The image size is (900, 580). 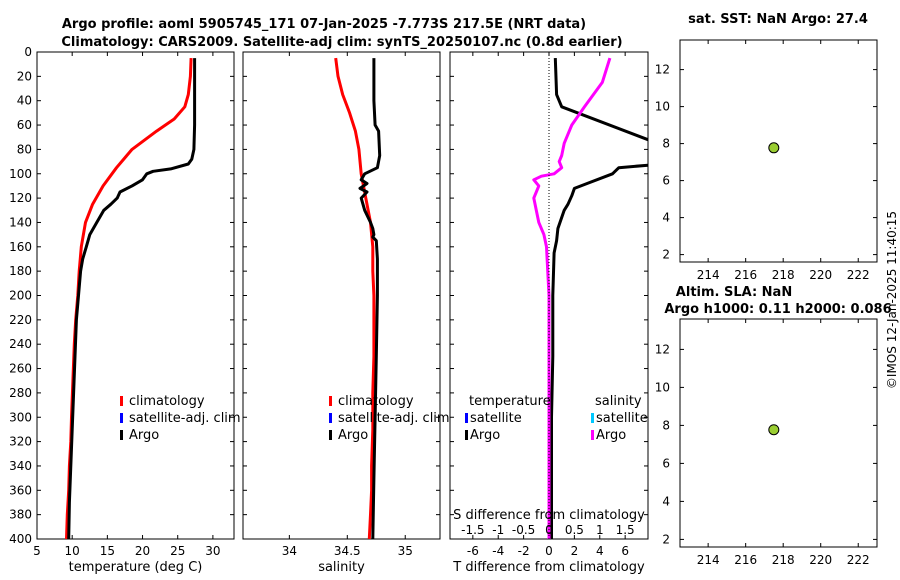 What do you see at coordinates (177, 551) in the screenshot?
I see `x-tick-label: 25` at bounding box center [177, 551].